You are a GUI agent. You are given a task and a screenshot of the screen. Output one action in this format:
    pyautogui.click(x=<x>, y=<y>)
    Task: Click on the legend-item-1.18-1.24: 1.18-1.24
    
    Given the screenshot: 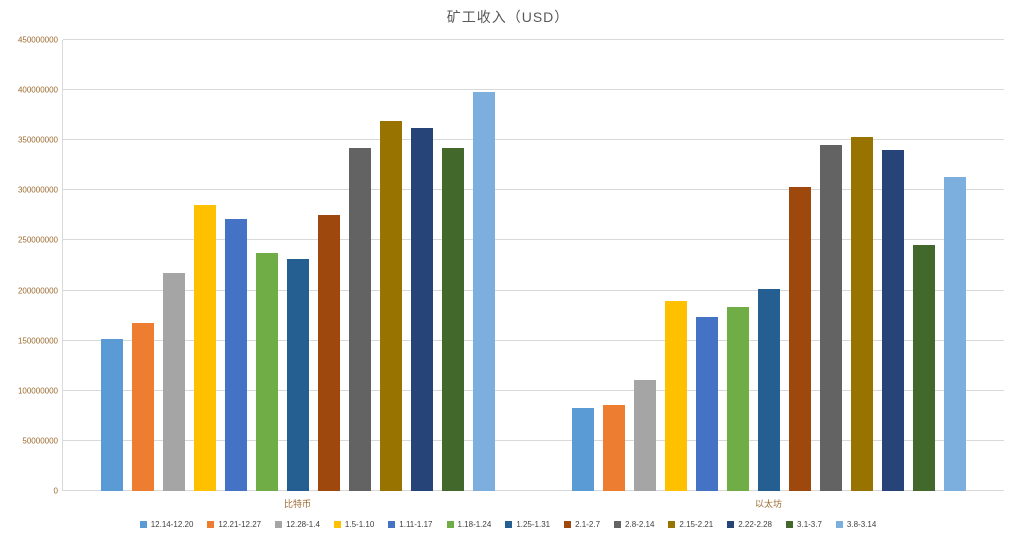 What is the action you would take?
    pyautogui.click(x=469, y=524)
    